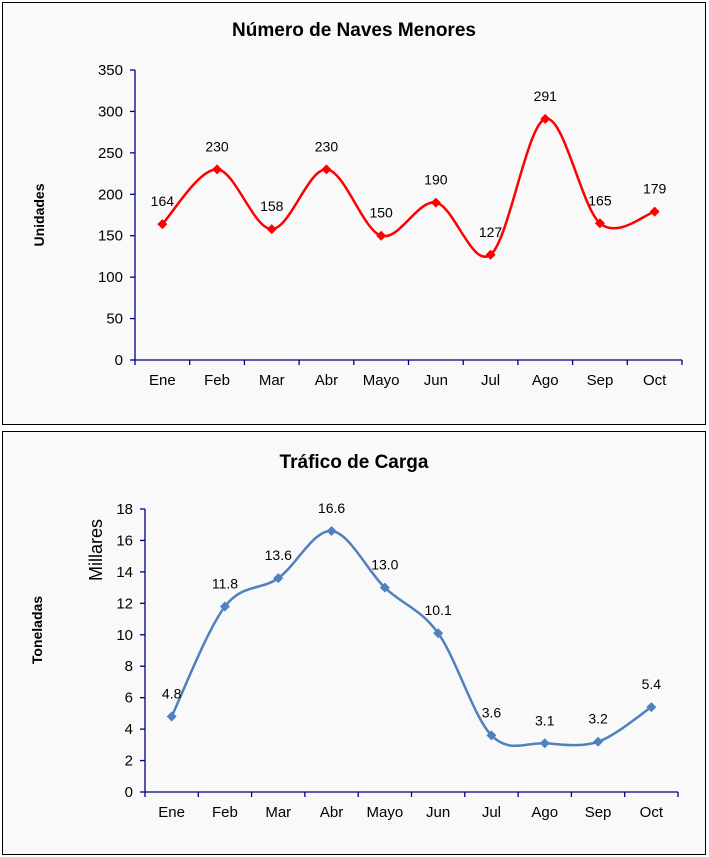 Image resolution: width=709 pixels, height=857 pixels. Describe the element at coordinates (124, 635) in the screenshot. I see `y-tick-label: 10` at that location.